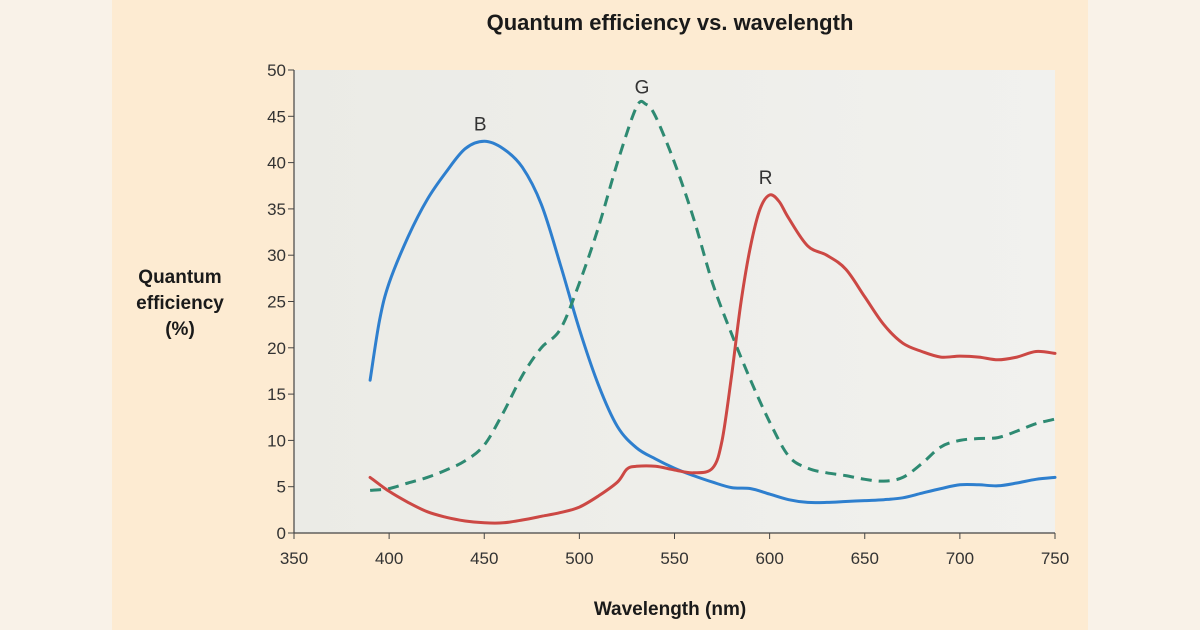 This screenshot has width=1200, height=630. What do you see at coordinates (623, 133) in the screenshot?
I see `series-labels: B G R` at bounding box center [623, 133].